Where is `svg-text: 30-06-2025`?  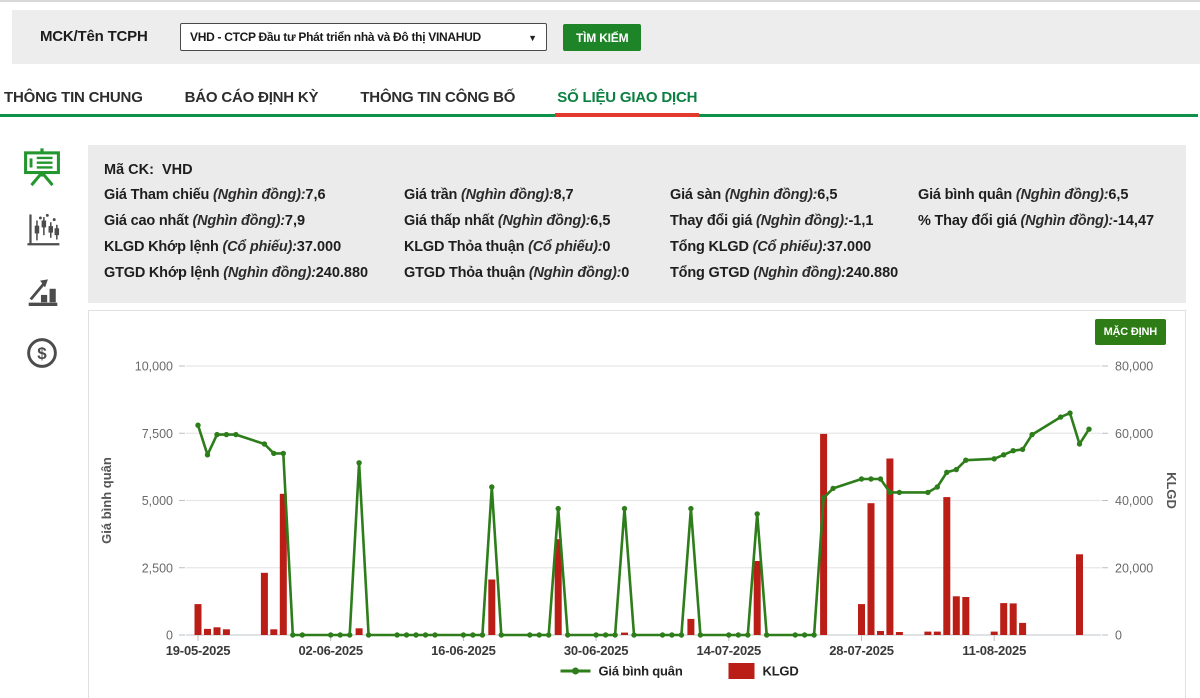
svg-text: 30-06-2025 is located at coordinates (596, 650).